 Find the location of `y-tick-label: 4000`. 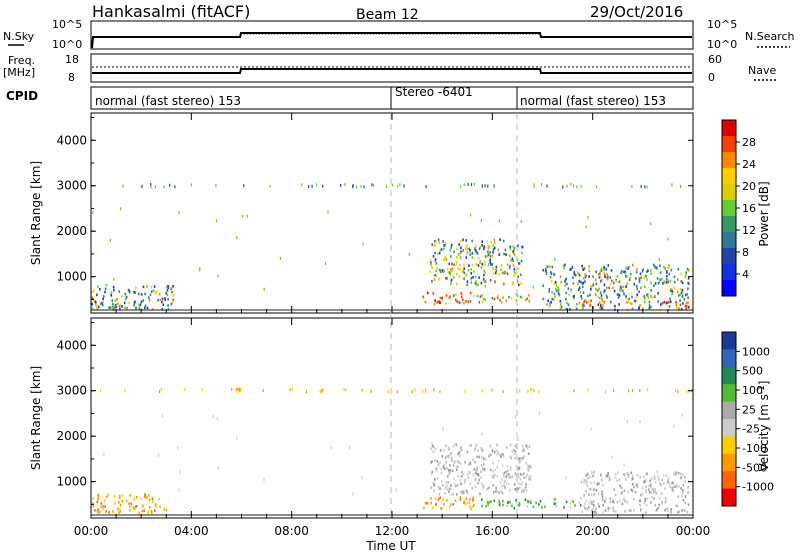

y-tick-label: 4000 is located at coordinates (71, 140).